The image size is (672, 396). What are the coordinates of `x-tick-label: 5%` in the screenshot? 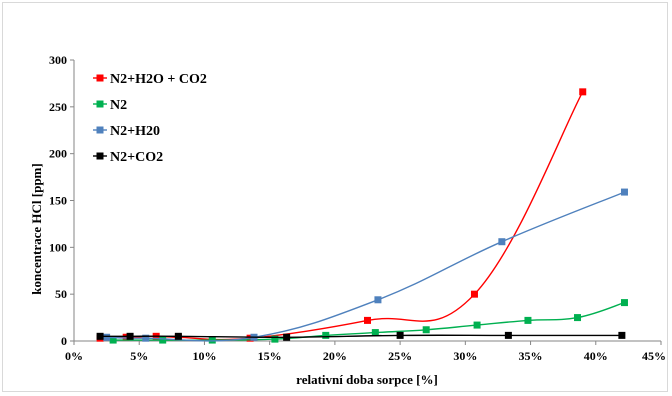 It's located at (139, 356).